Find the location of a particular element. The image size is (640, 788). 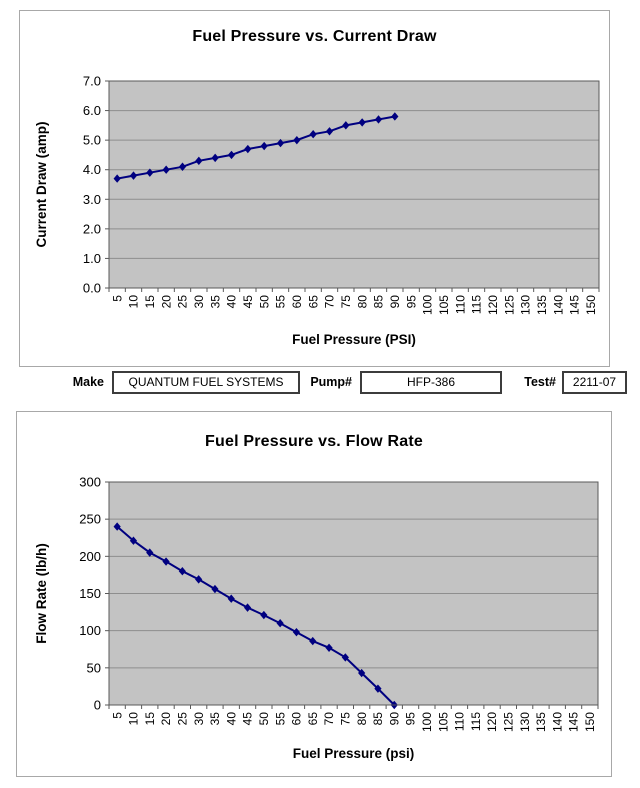

svg-text: 5.0 is located at coordinates (92, 140).